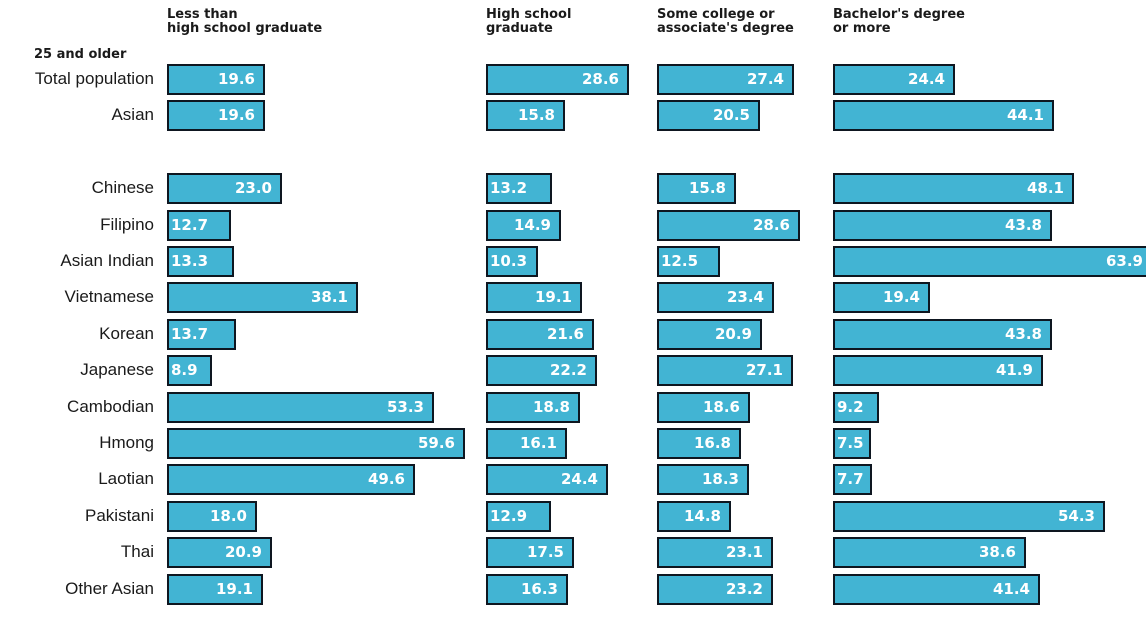 This screenshot has height=633, width=1146. Describe the element at coordinates (109, 297) in the screenshot. I see `category-label: Vietnamese` at that location.